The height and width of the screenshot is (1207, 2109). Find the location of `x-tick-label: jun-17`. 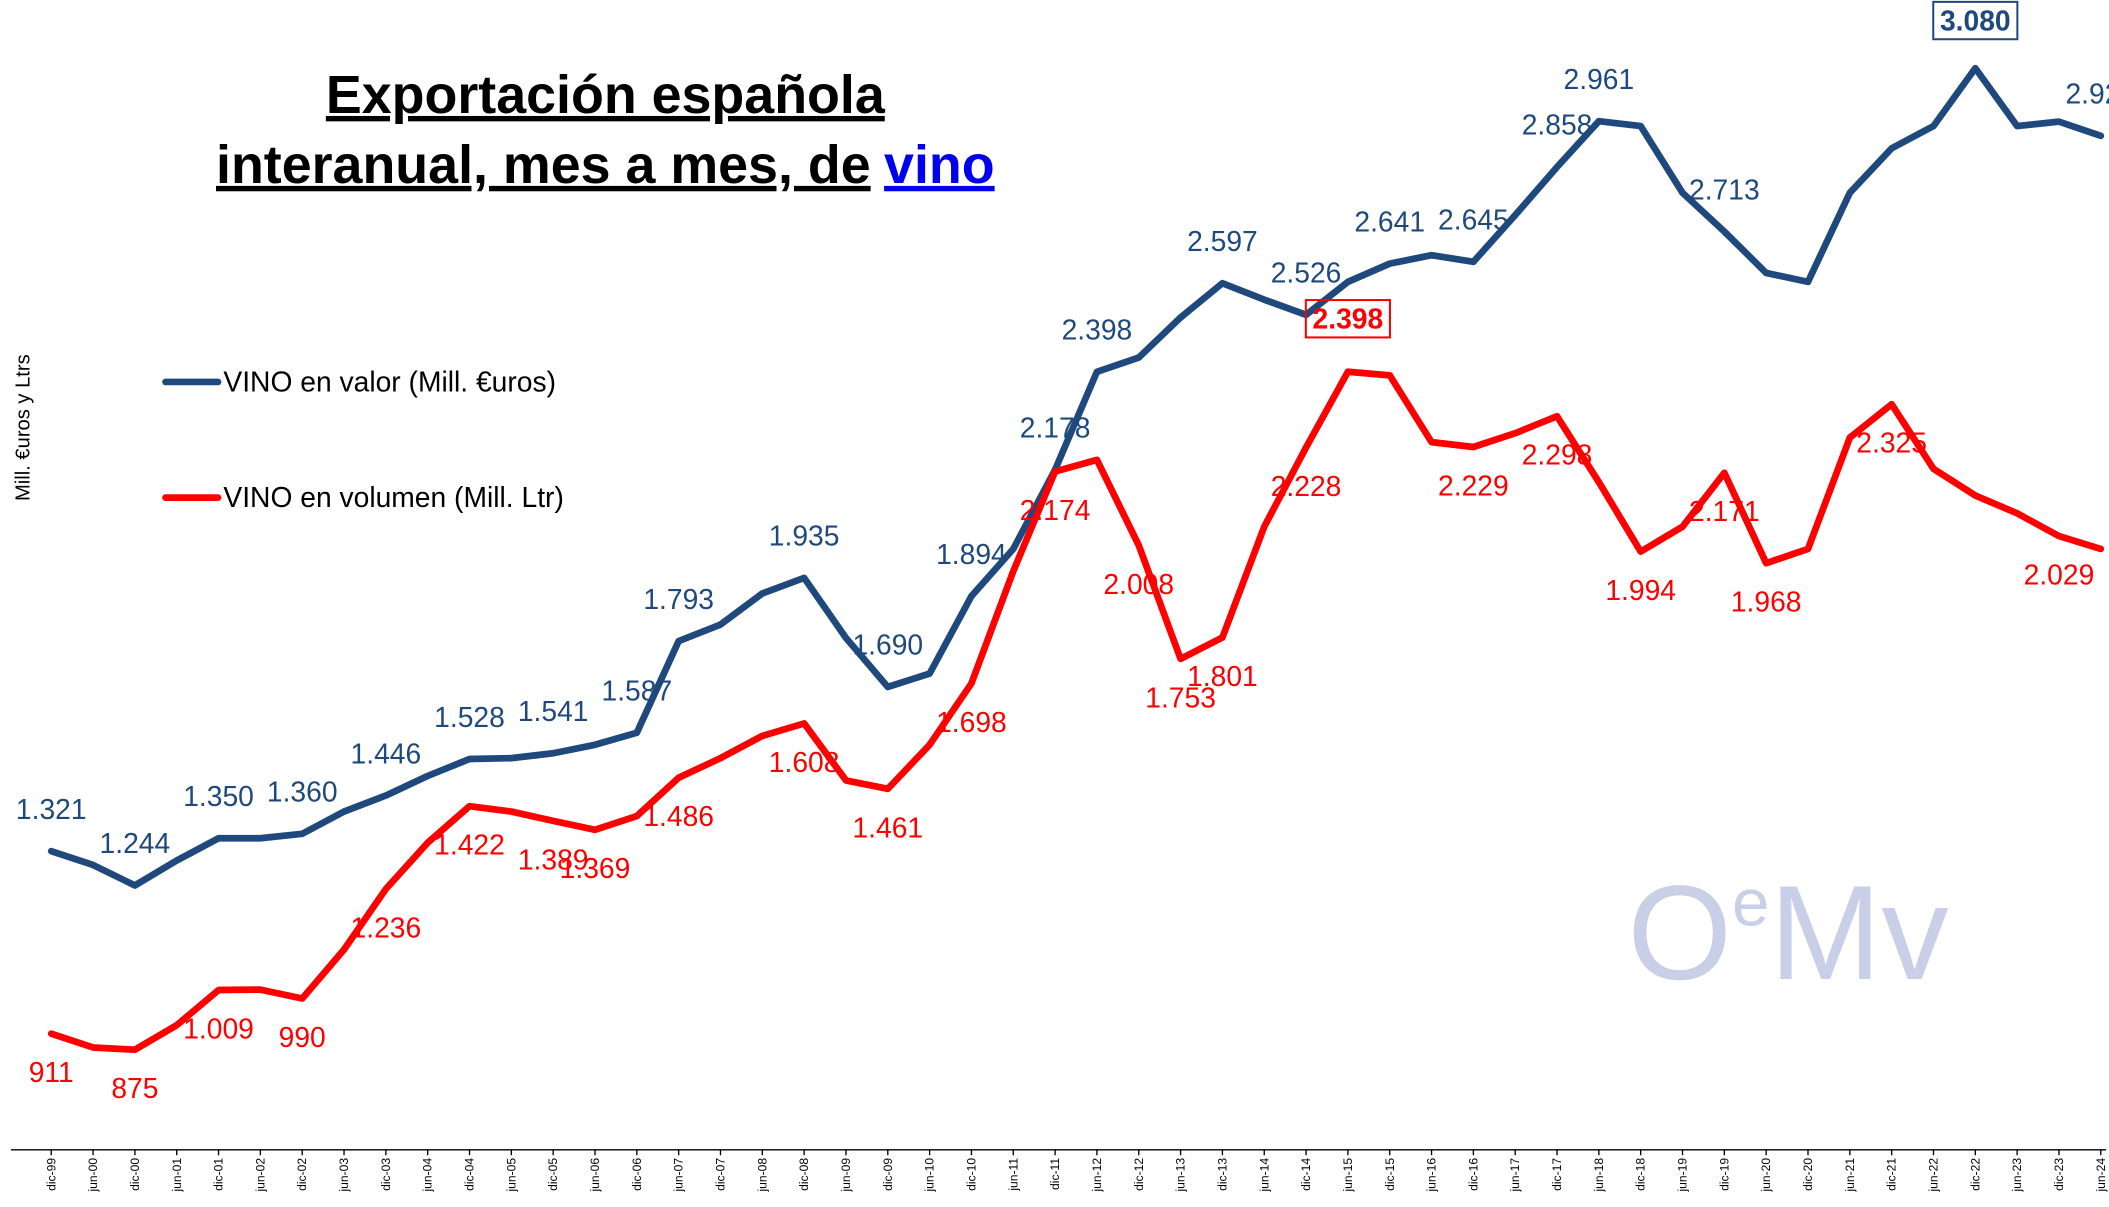

x-tick-label: jun-17 is located at coordinates (1515, 1175).